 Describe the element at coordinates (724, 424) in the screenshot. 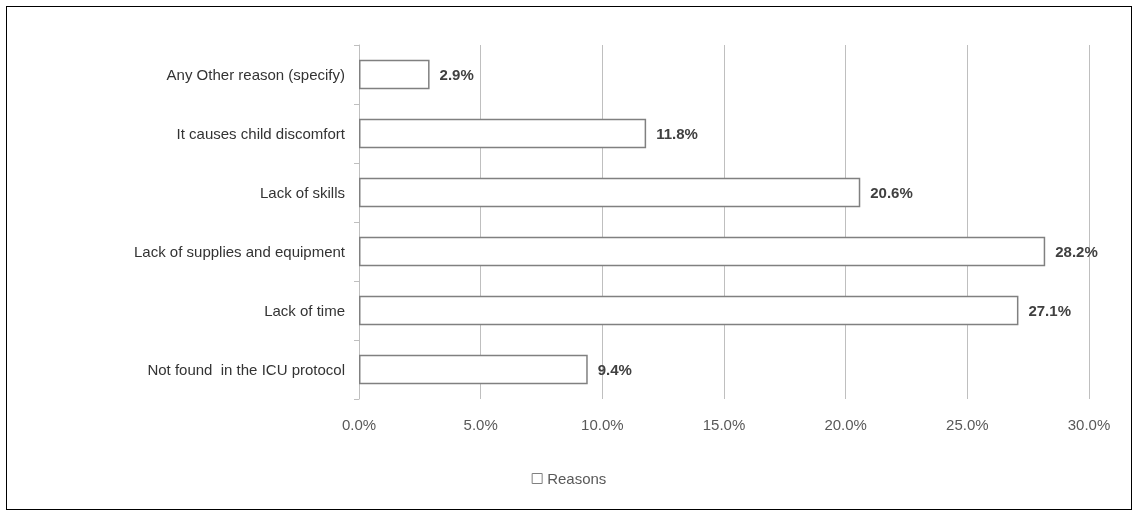

I see `x-tick-label: 15.0%` at that location.